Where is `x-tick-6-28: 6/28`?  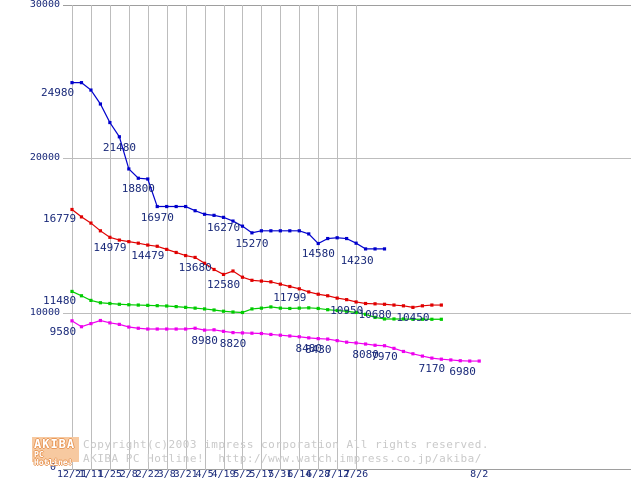 x-tick-6-28: 6/28 is located at coordinates (318, 474).